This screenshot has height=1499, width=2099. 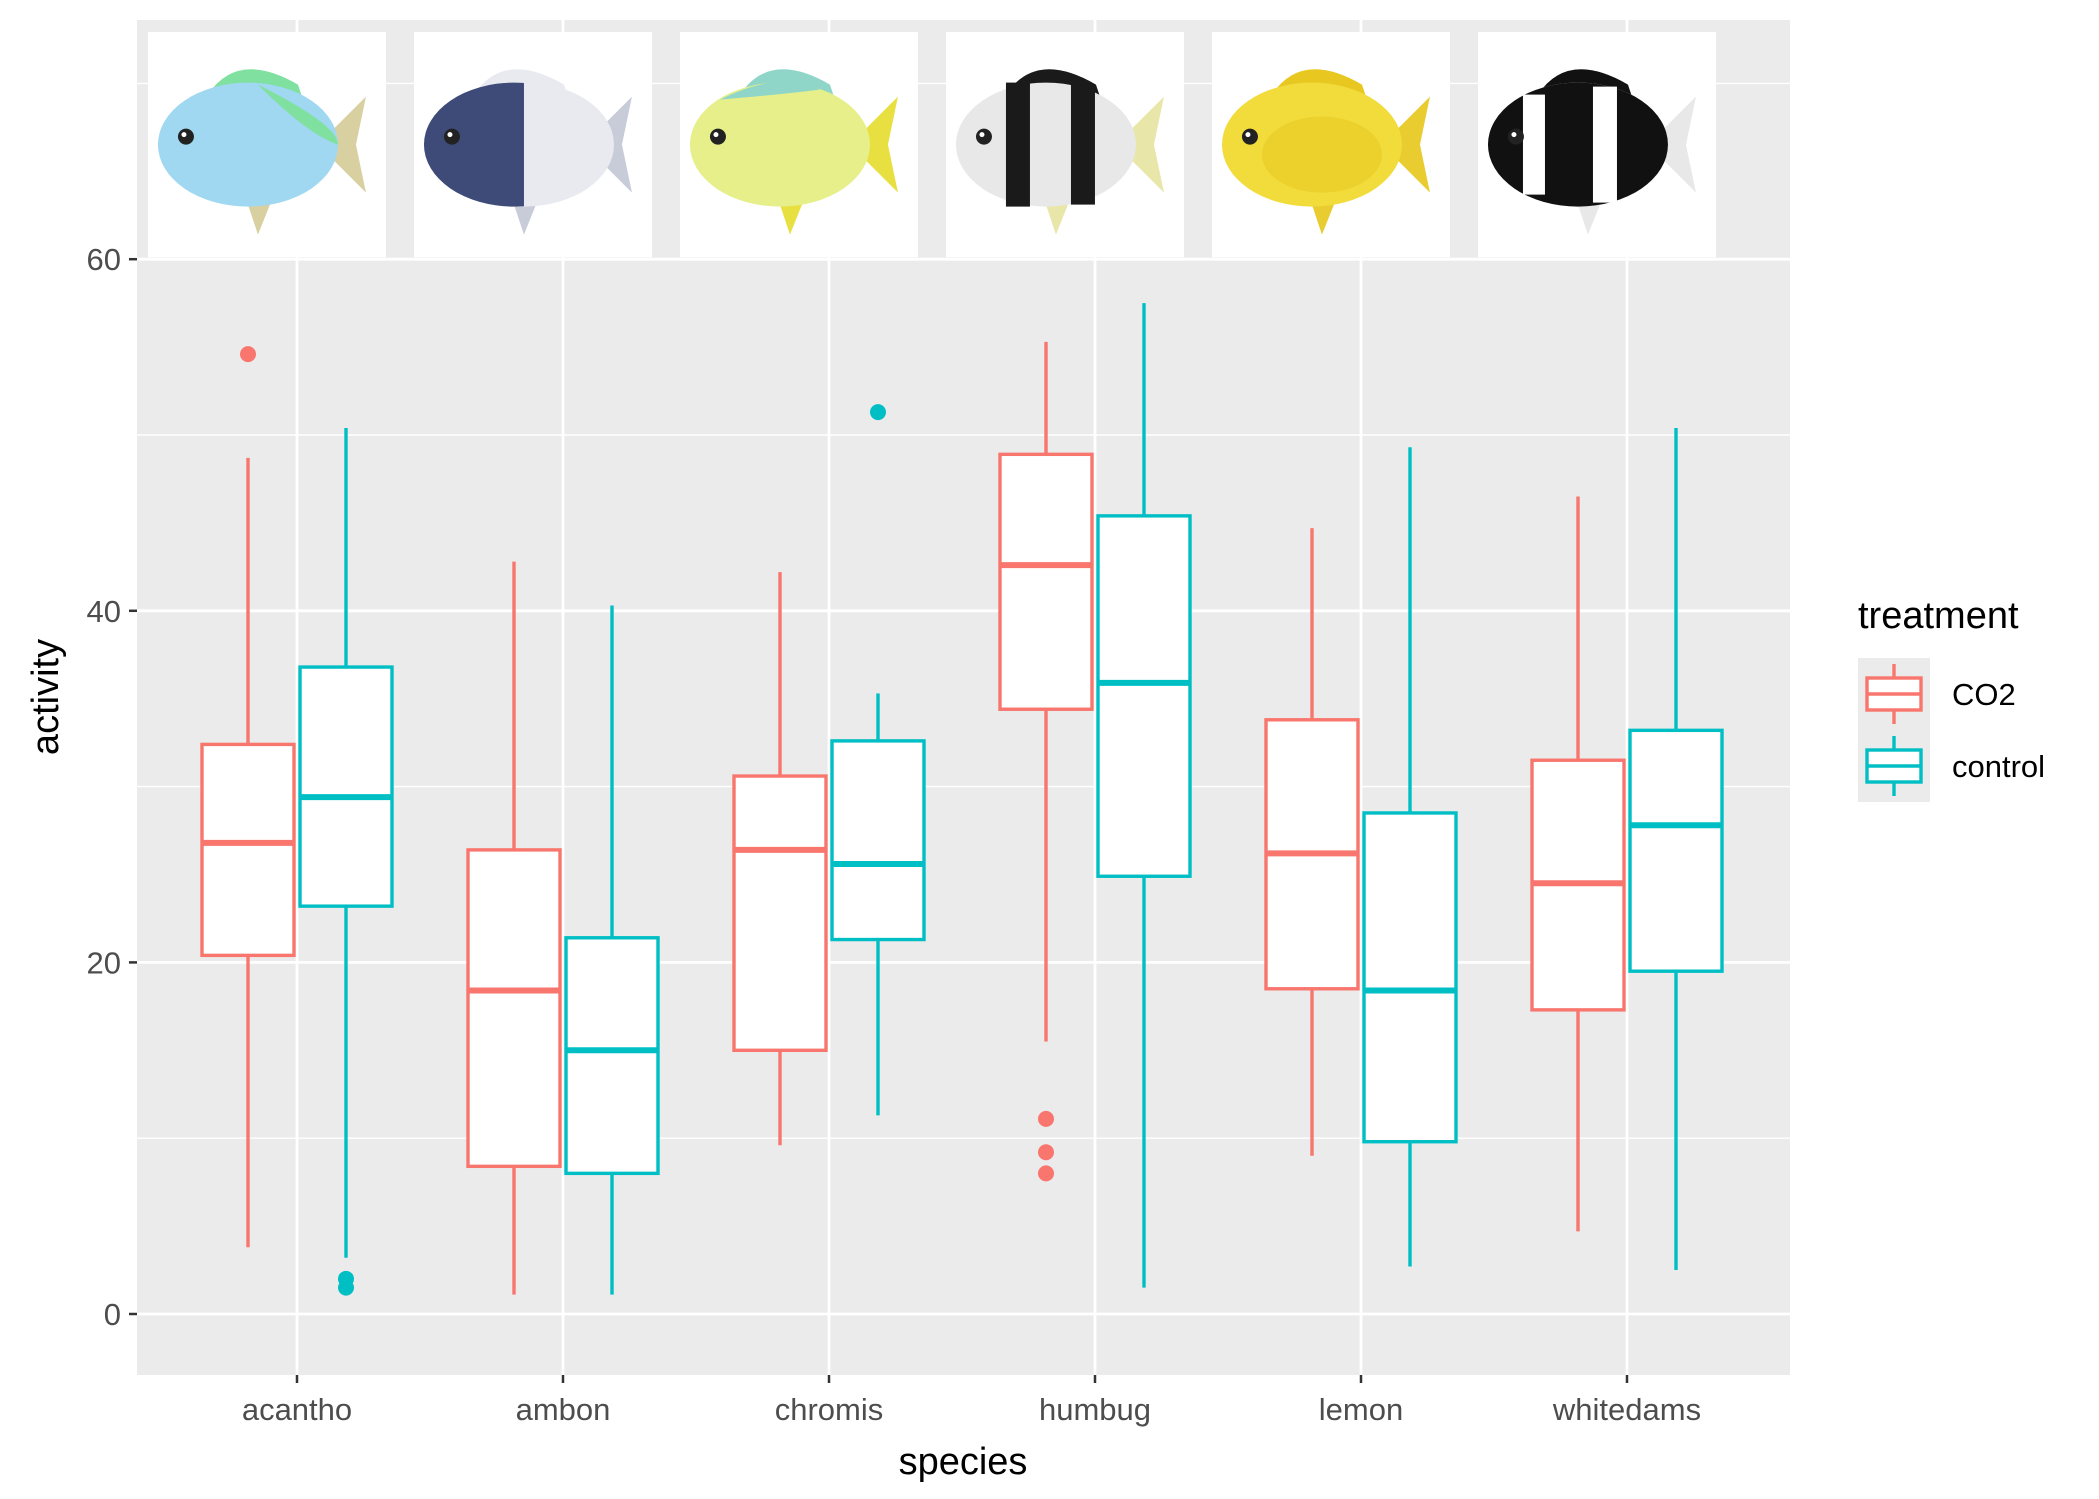 What do you see at coordinates (563, 1409) in the screenshot?
I see `x-tick-label: ambon` at bounding box center [563, 1409].